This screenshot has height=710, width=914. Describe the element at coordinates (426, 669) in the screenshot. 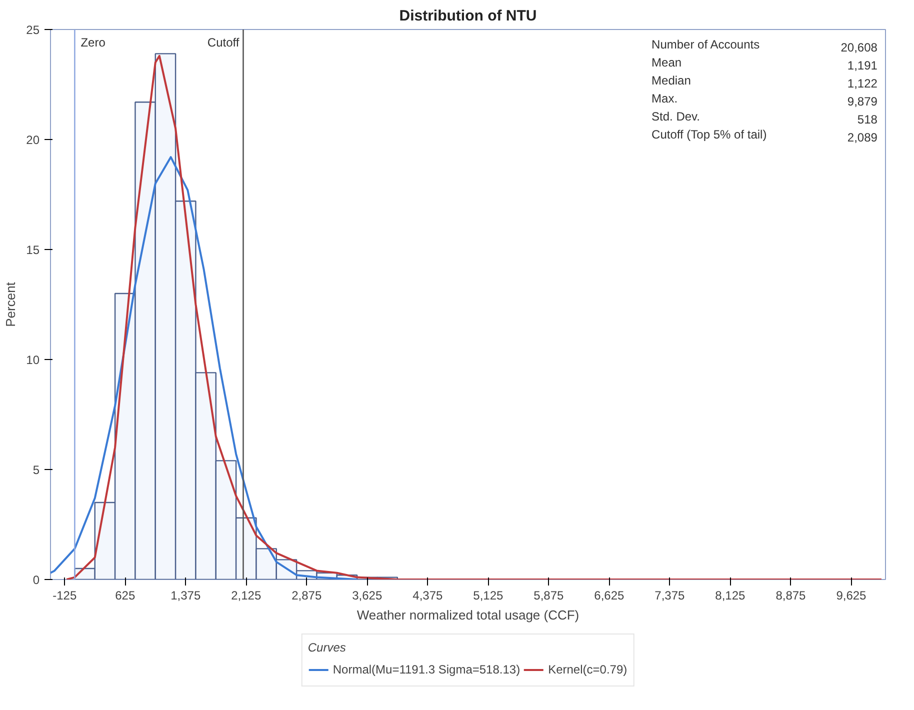

I see `legend-label: Normal(Mu=1191.3 Sigma=518.13)` at that location.